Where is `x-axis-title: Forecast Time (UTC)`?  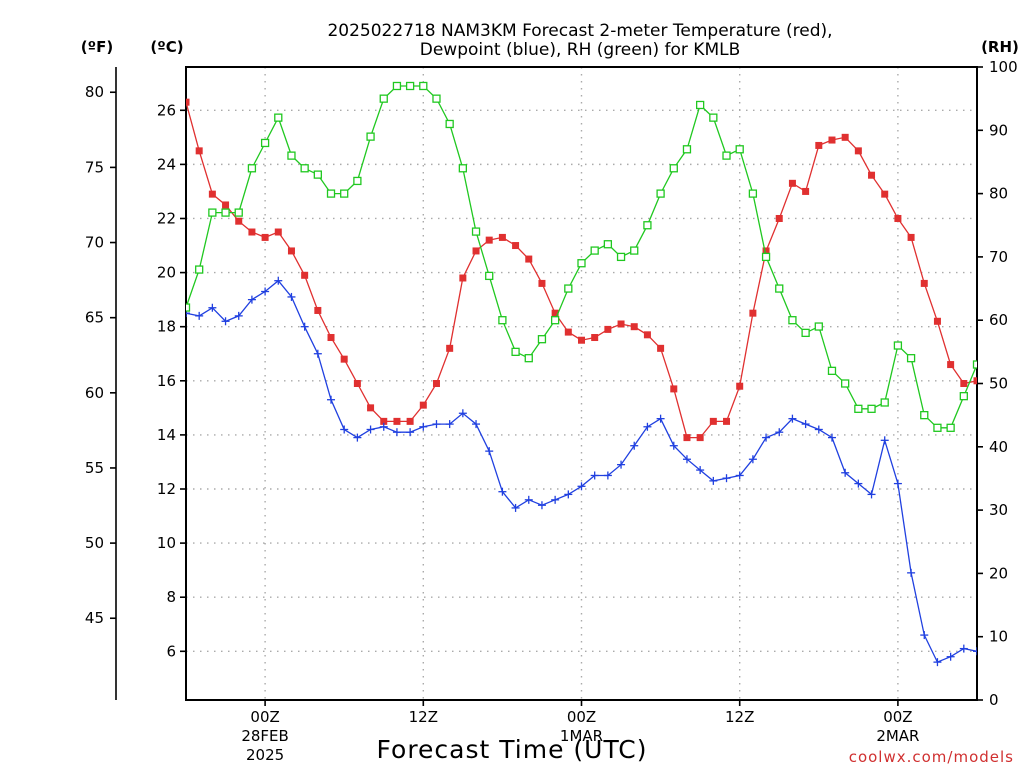 x-axis-title: Forecast Time (UTC) is located at coordinates (512, 749).